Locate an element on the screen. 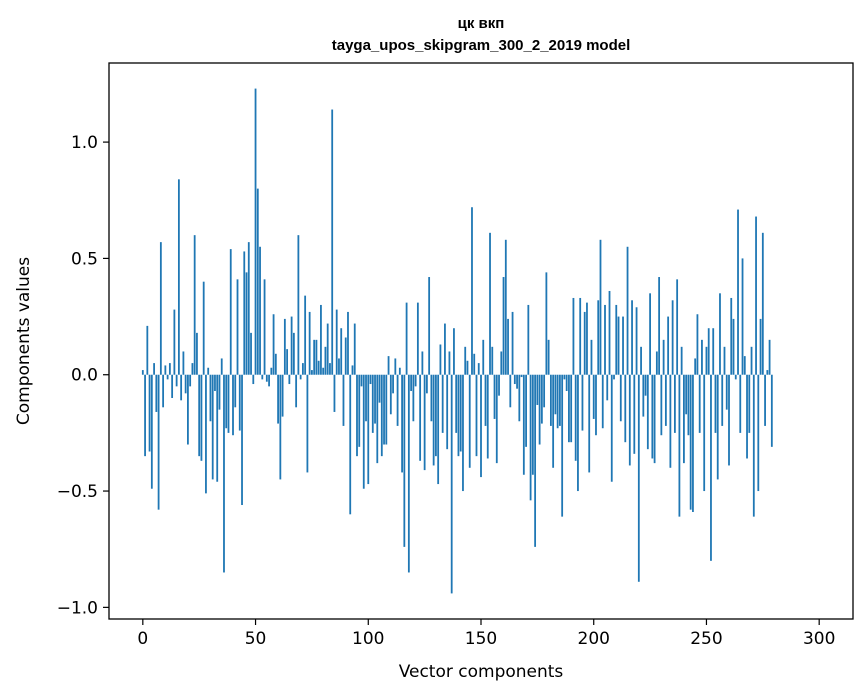  chart-title-line1: цк вкп is located at coordinates (481, 23).